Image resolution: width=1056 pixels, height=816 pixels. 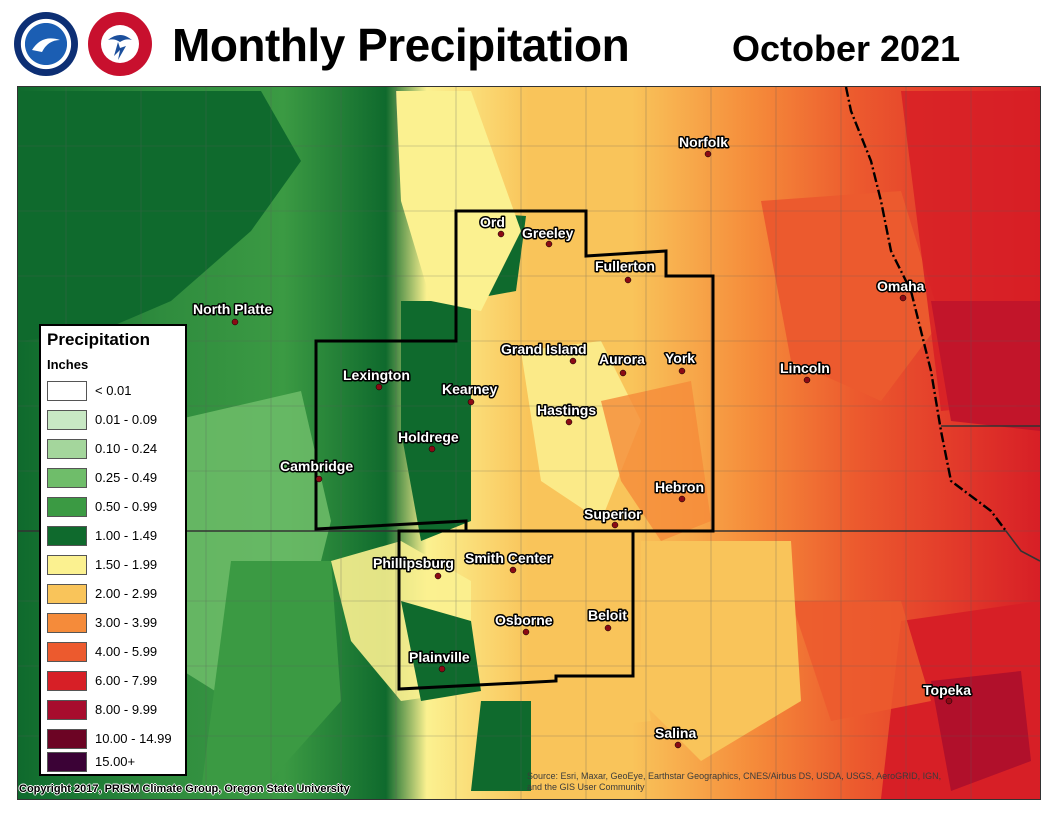 I want to click on city-label: Lincoln, so click(x=805, y=368).